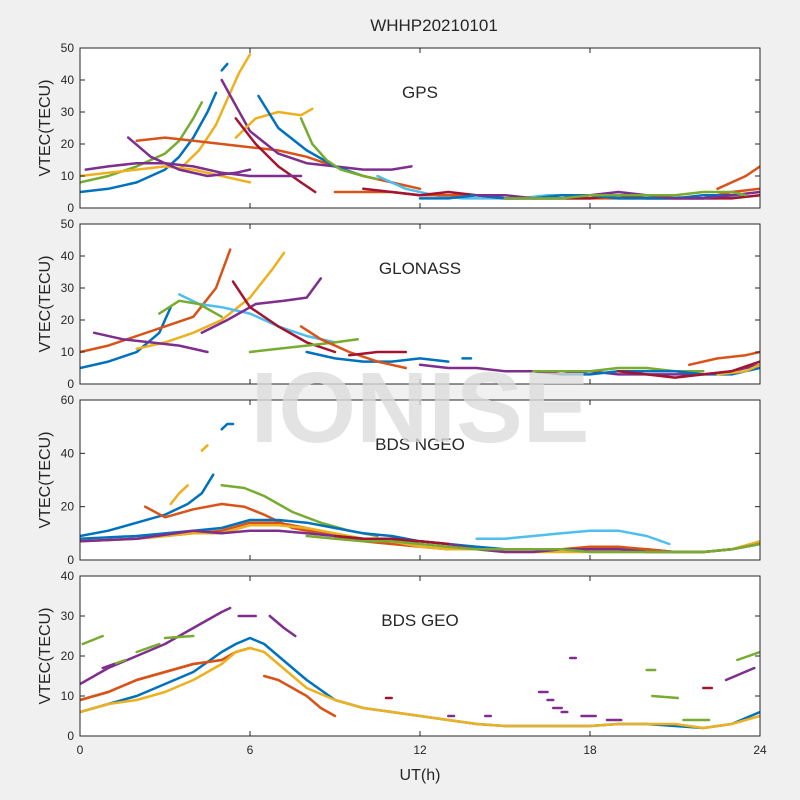 Image resolution: width=800 pixels, height=800 pixels. I want to click on panel-label: GPS, so click(420, 92).